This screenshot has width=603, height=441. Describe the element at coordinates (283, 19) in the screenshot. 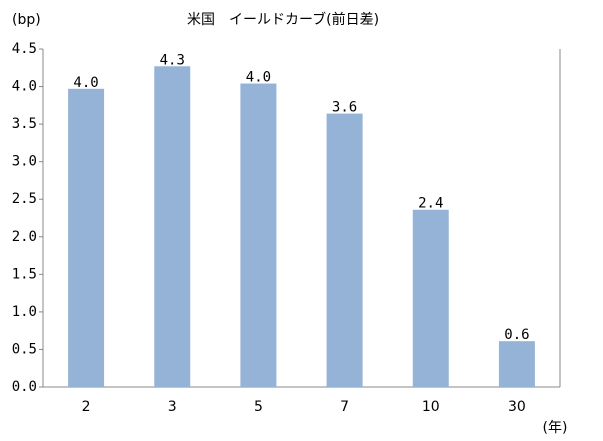

I see `chart-title: 米国 イールドカーブ(前日差)` at that location.